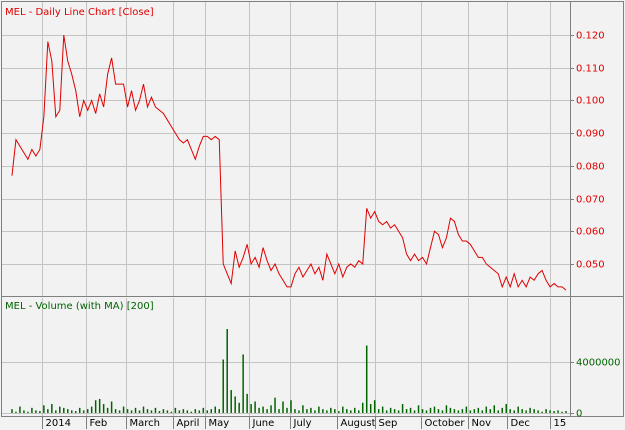 The height and width of the screenshot is (430, 625). Describe the element at coordinates (145, 423) in the screenshot. I see `x-tick-label: March` at that location.